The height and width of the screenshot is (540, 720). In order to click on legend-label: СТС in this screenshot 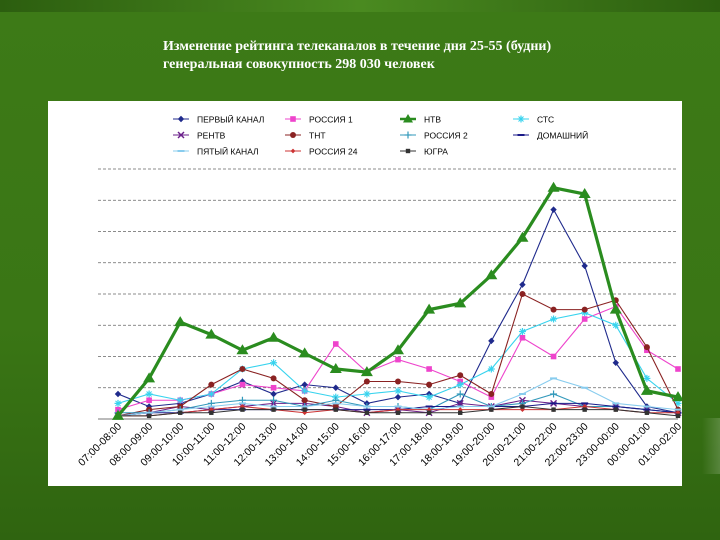, I will do `click(545, 120)`.